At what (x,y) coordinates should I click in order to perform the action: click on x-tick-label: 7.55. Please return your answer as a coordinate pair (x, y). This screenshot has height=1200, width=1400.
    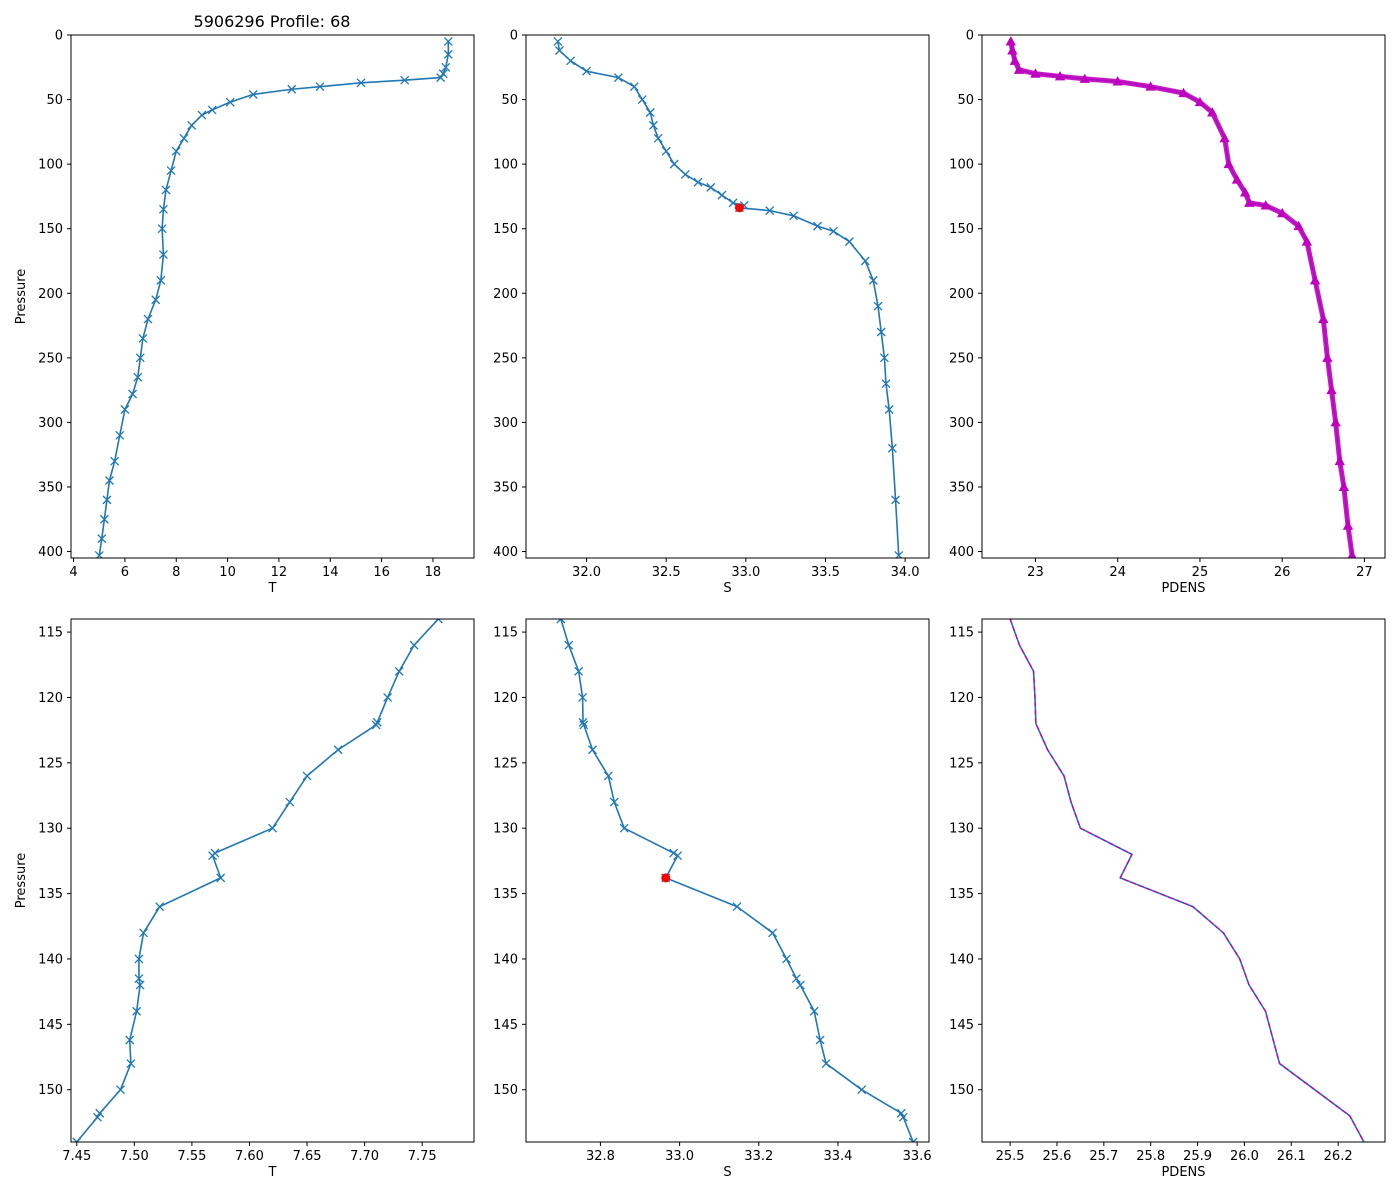
    Looking at the image, I should click on (191, 1156).